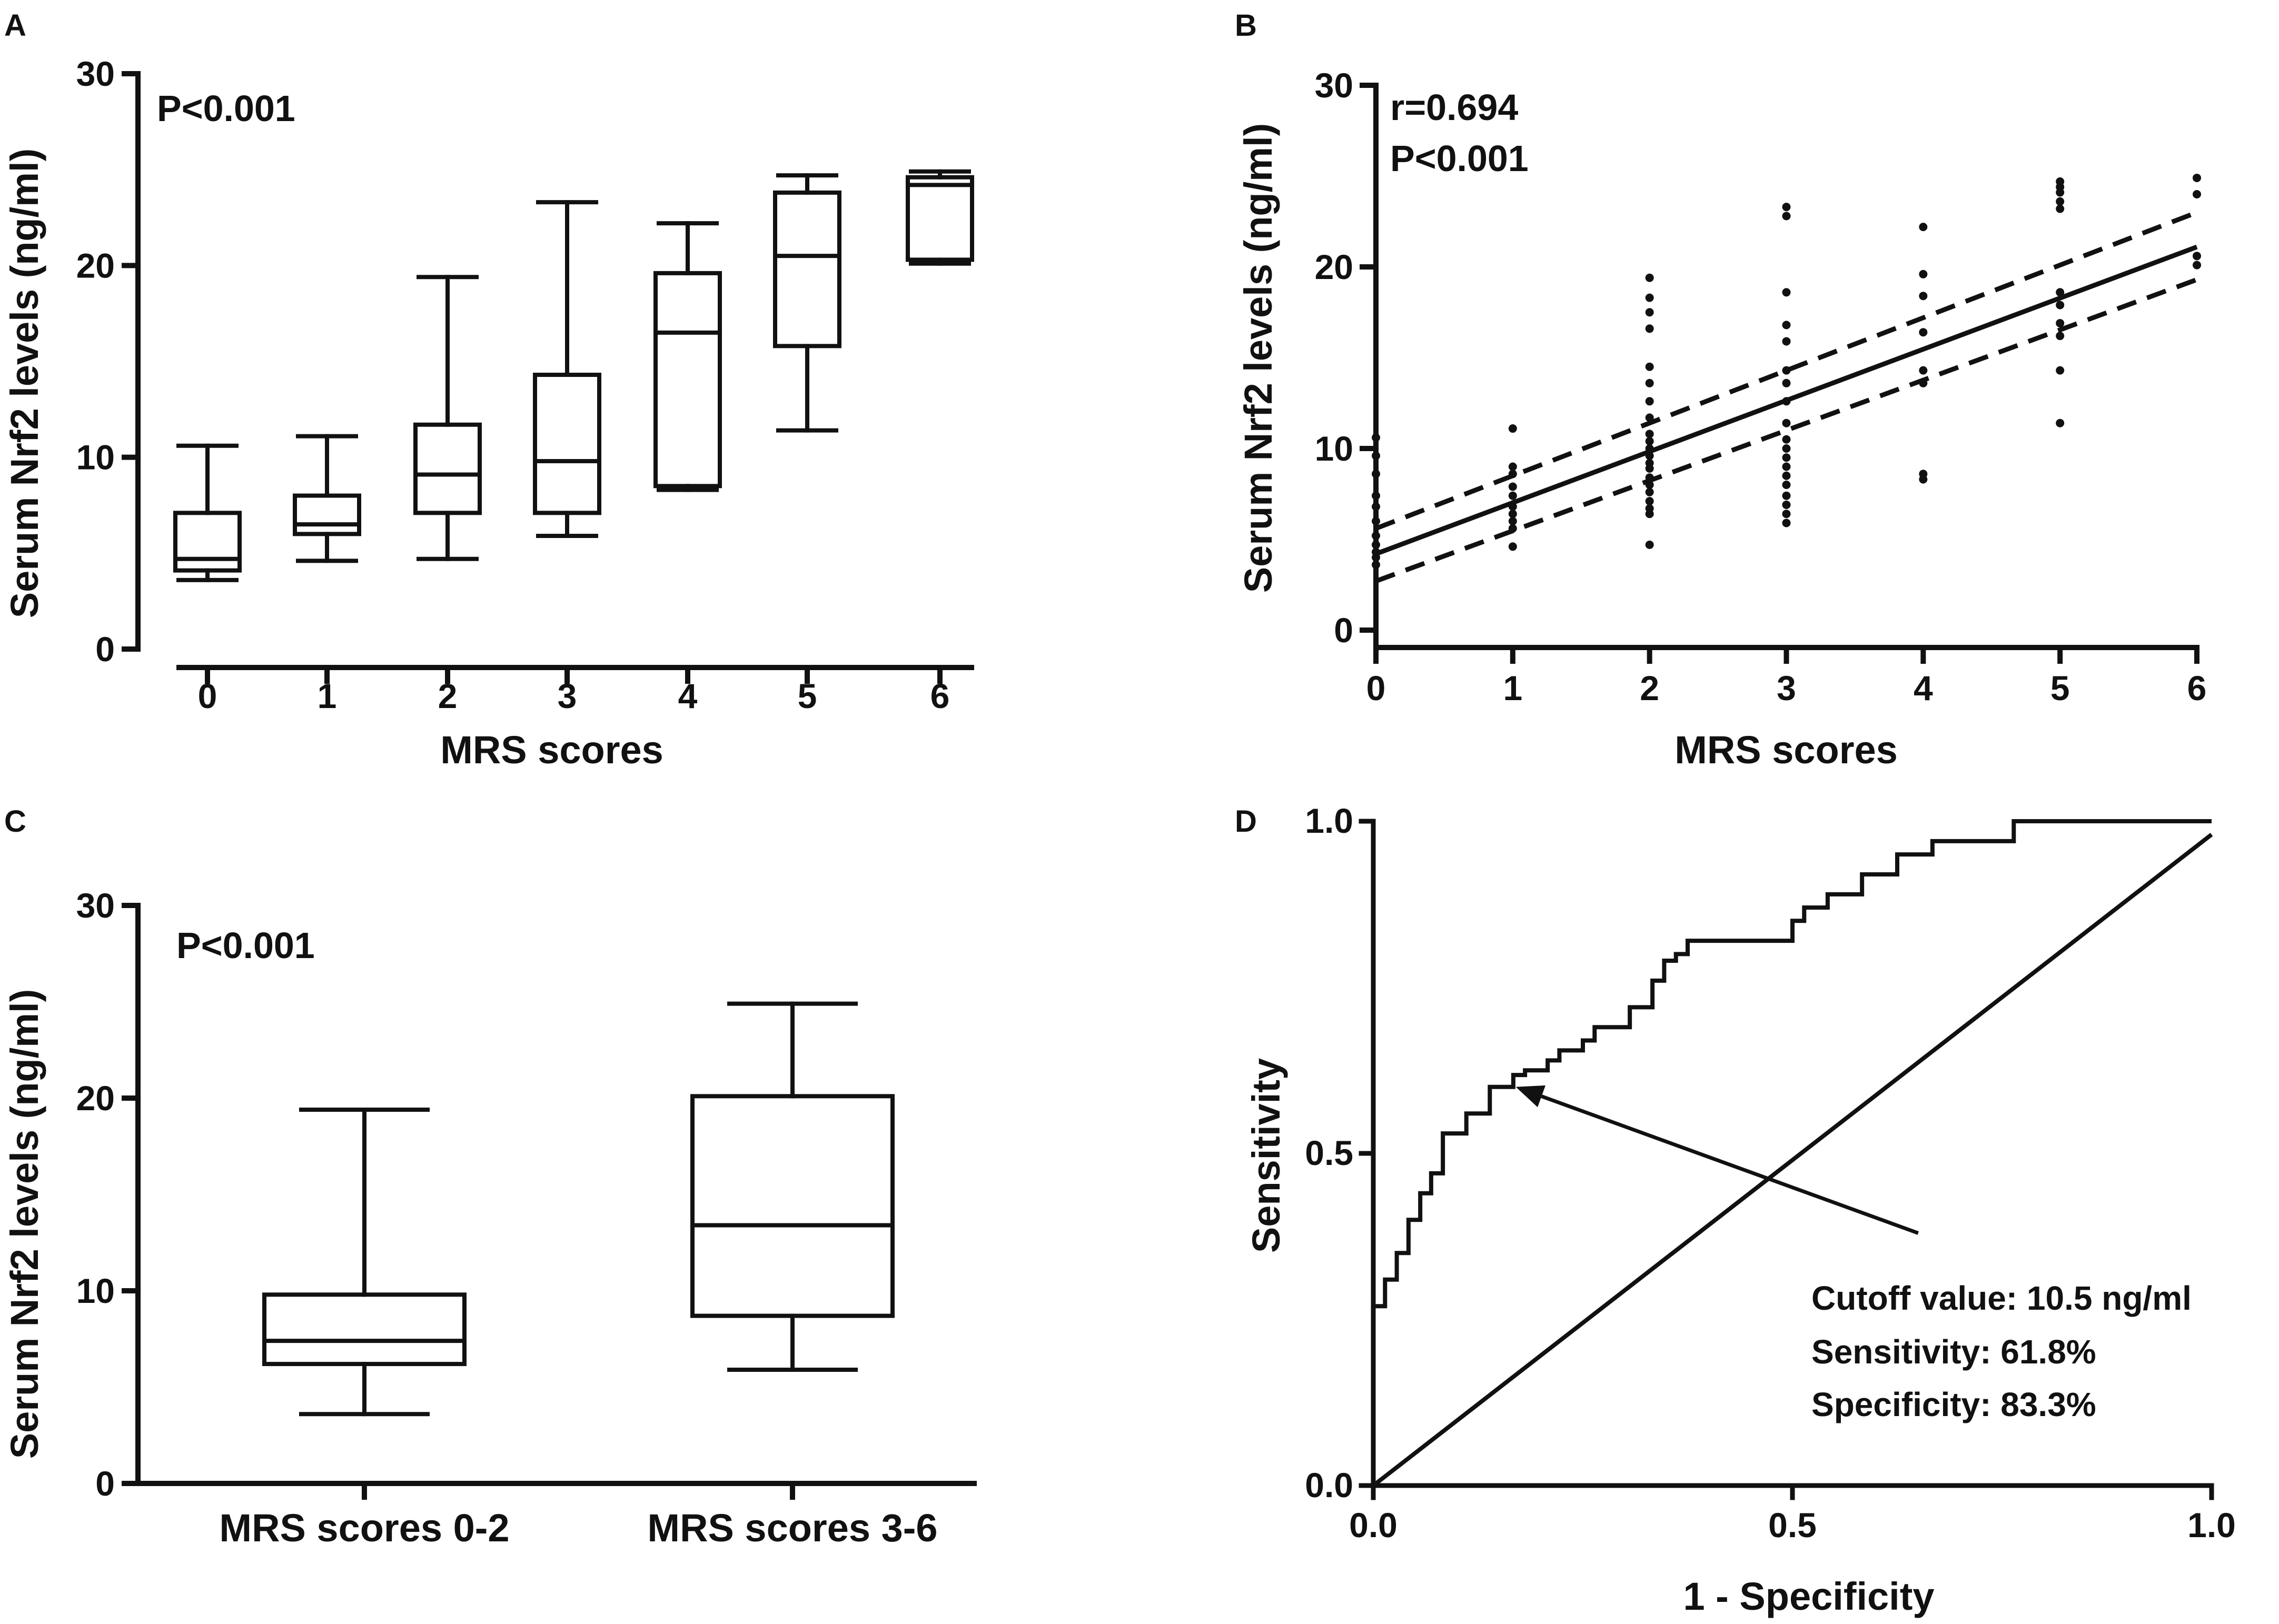 This screenshot has height=1624, width=2279. Describe the element at coordinates (246, 945) in the screenshot. I see `panel-c-p-value: P<0.001` at that location.